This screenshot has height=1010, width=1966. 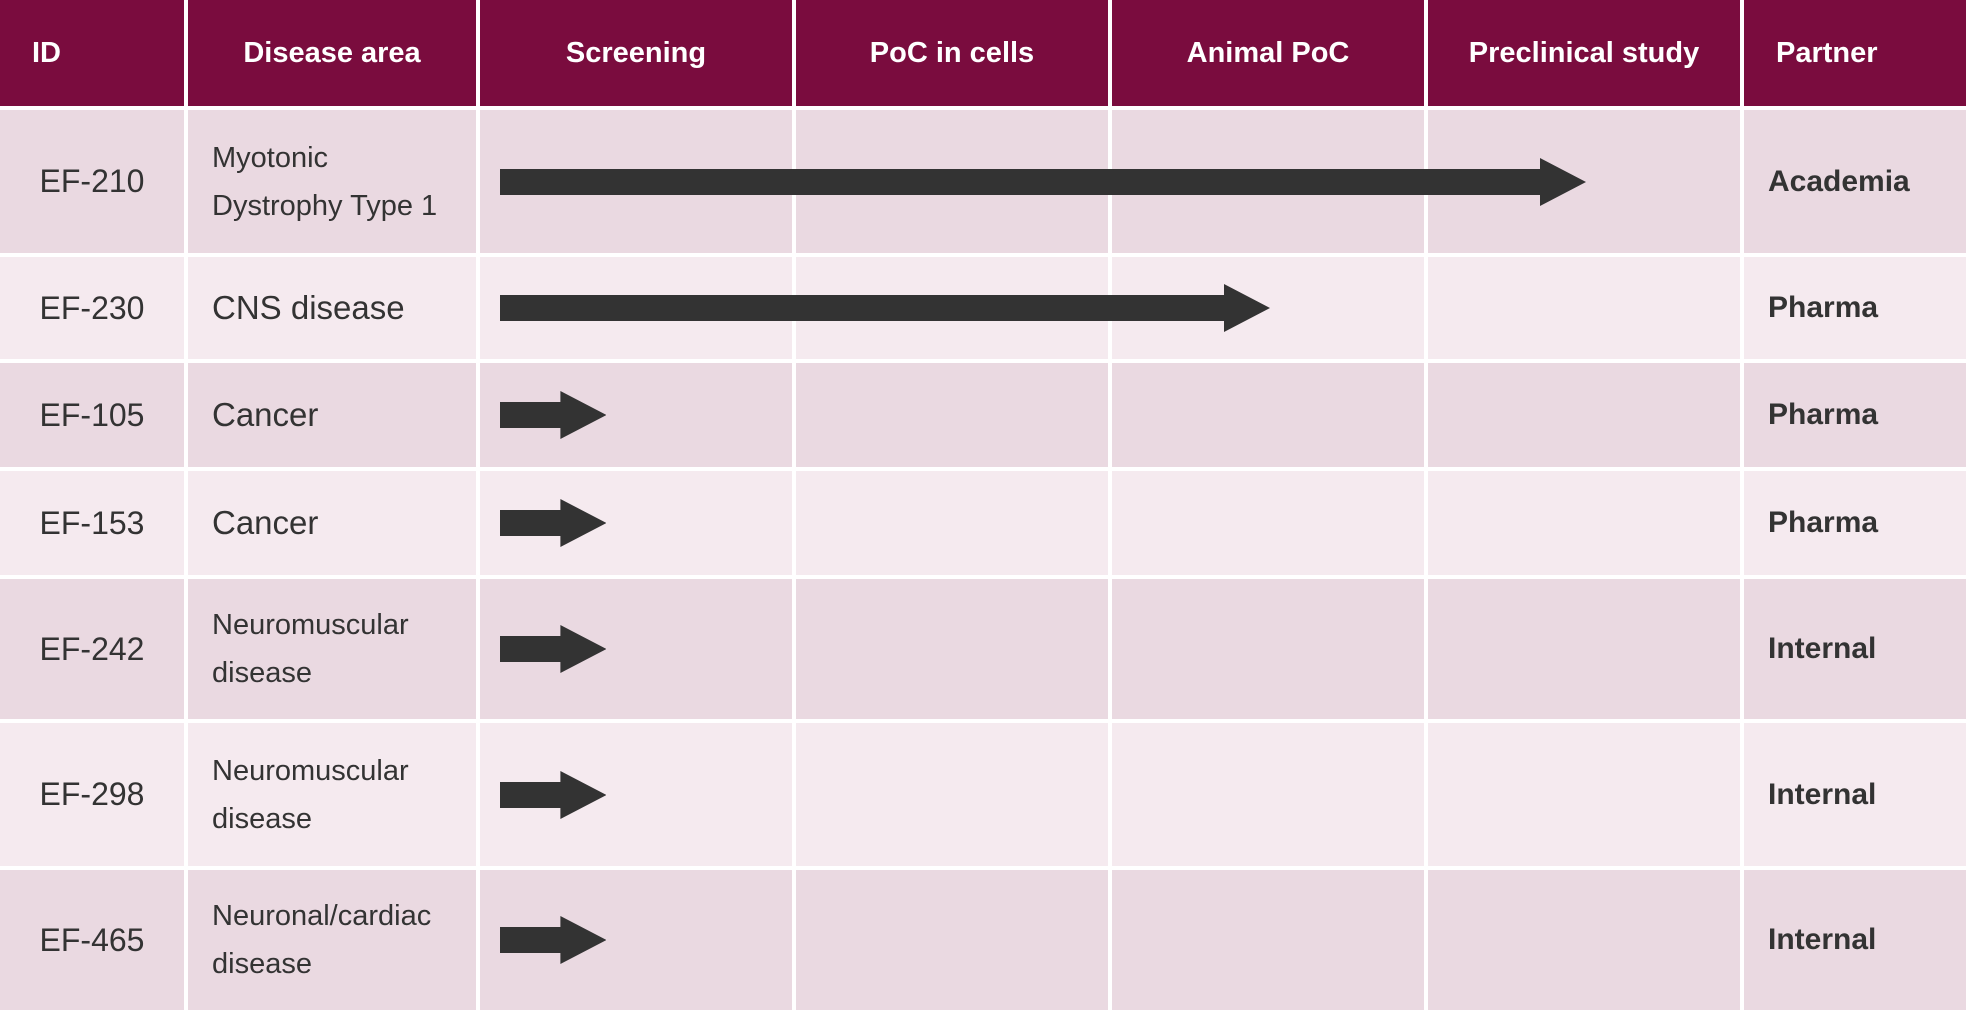 I want to click on header-preclinical-study: Preclinical study, so click(x=1584, y=53).